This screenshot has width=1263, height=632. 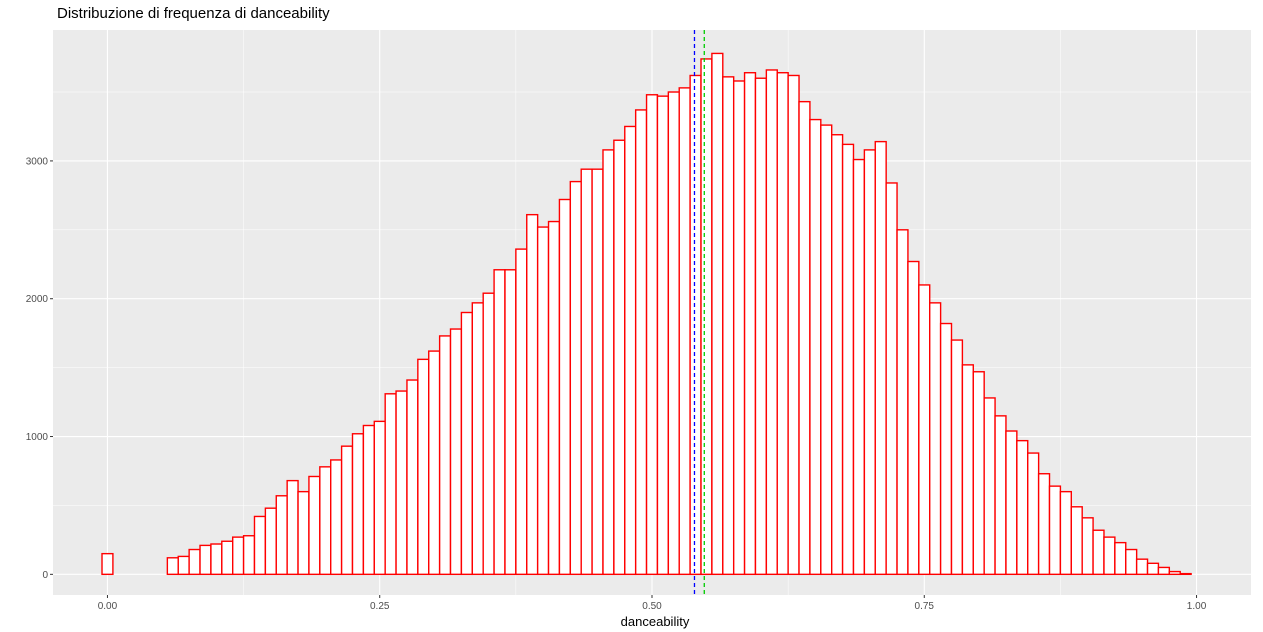 What do you see at coordinates (108, 606) in the screenshot?
I see `x-tick-label: 0.00` at bounding box center [108, 606].